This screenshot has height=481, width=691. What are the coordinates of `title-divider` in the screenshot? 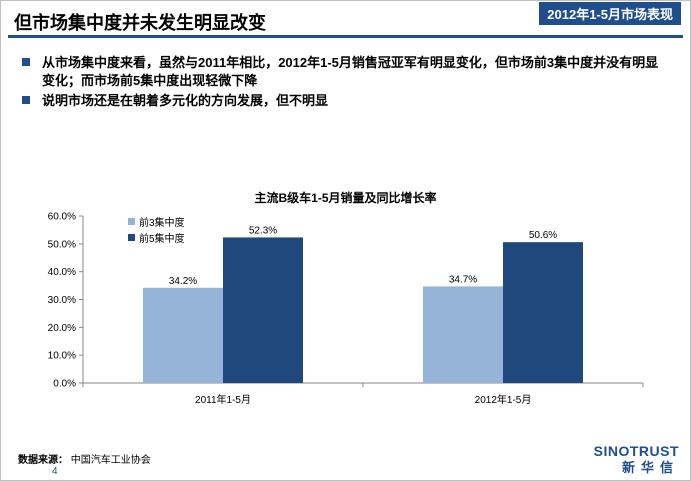 It's located at (345, 36).